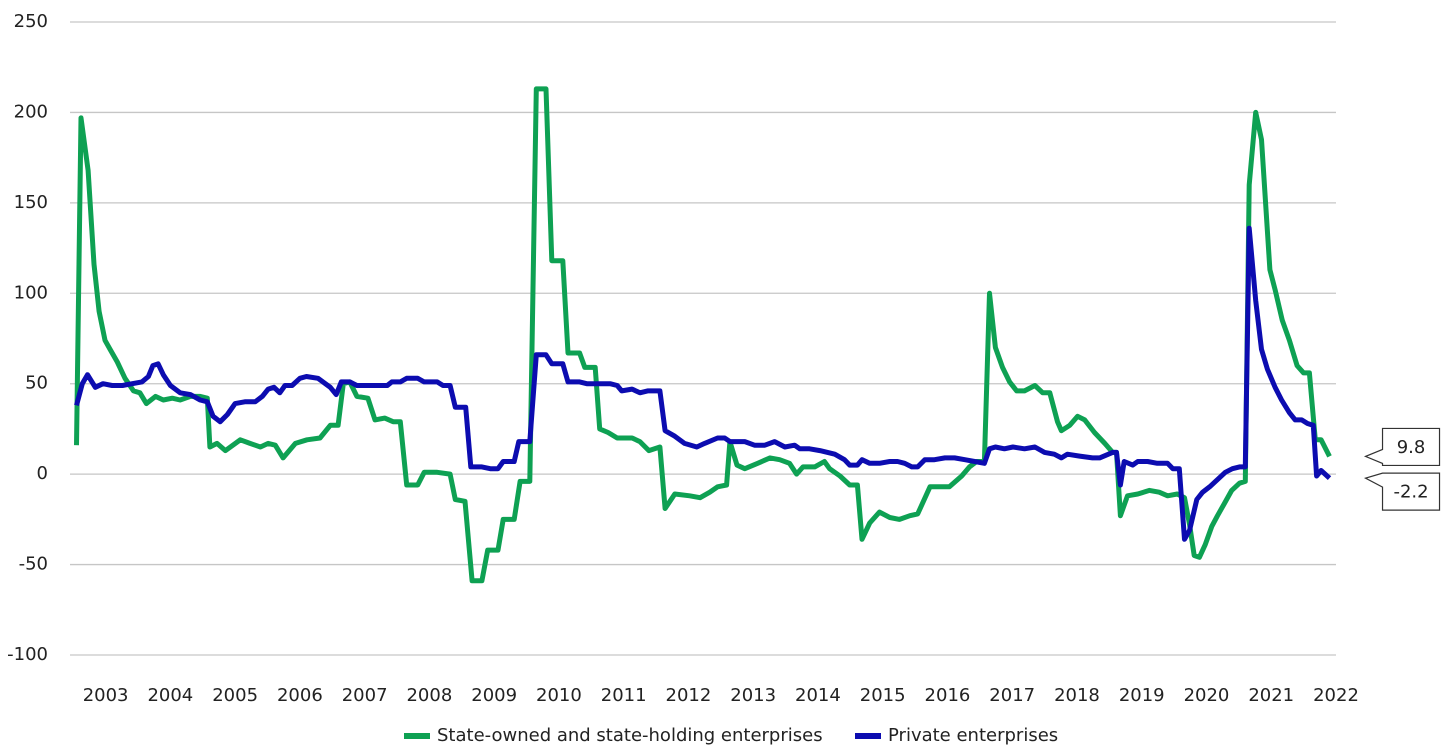 The height and width of the screenshot is (746, 1449). Describe the element at coordinates (818, 695) in the screenshot. I see `x-tick-label: 2014` at that location.